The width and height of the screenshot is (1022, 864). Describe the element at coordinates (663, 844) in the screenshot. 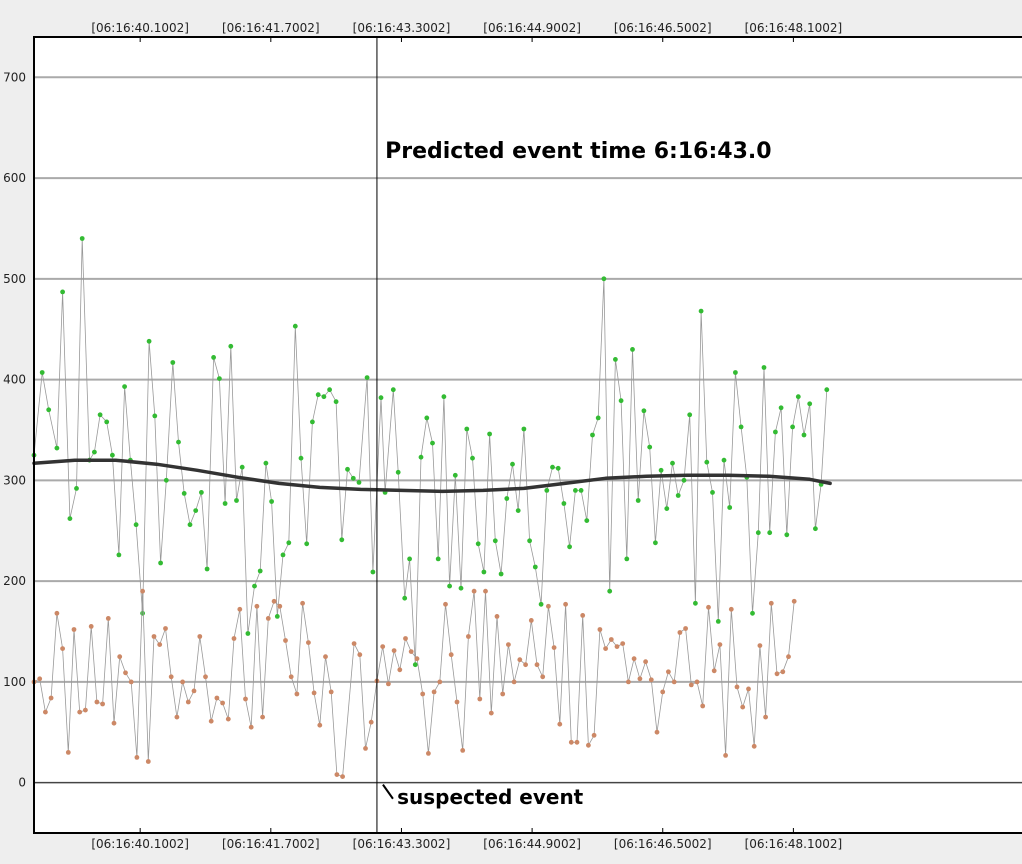

I see `x-tick-label-bottom: [06:16:46.5002]` at that location.